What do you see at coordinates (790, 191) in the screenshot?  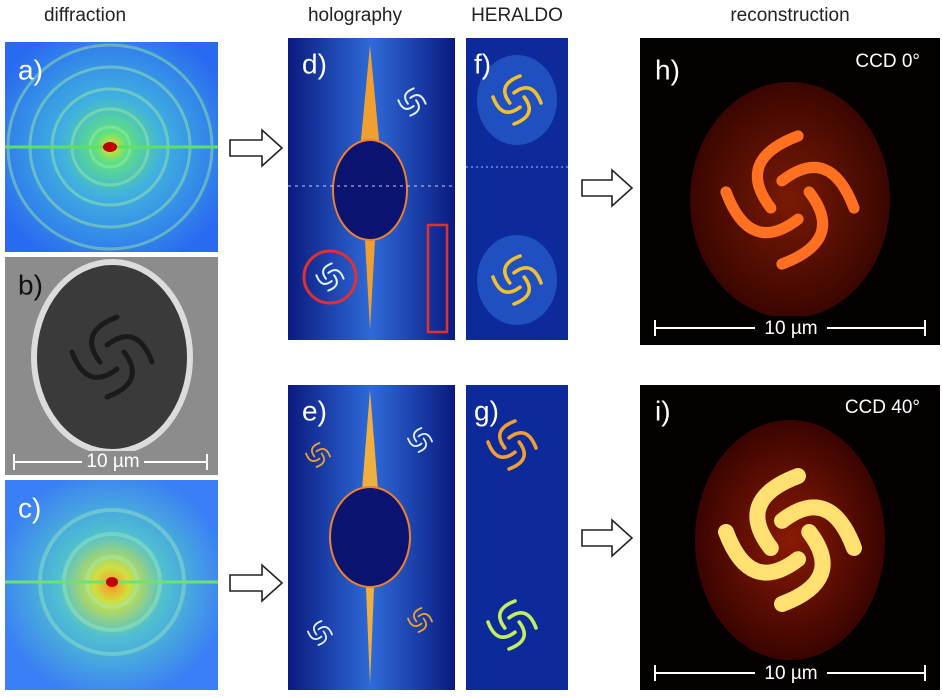 I see `panel-h: h) CCD 0° 10 µm` at bounding box center [790, 191].